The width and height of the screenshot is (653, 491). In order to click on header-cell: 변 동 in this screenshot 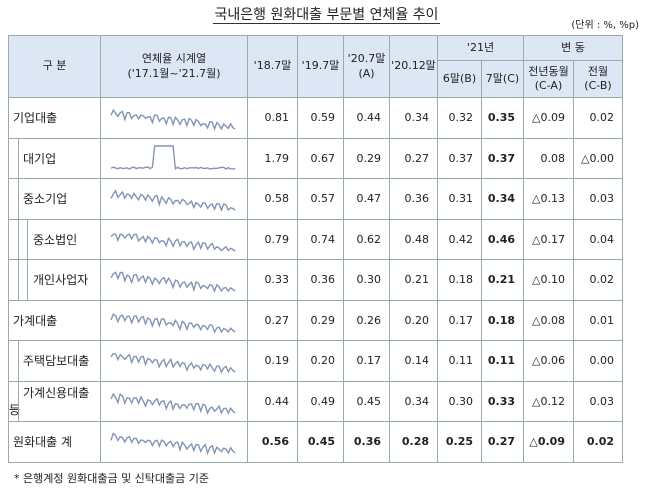, I will do `click(573, 48)`.